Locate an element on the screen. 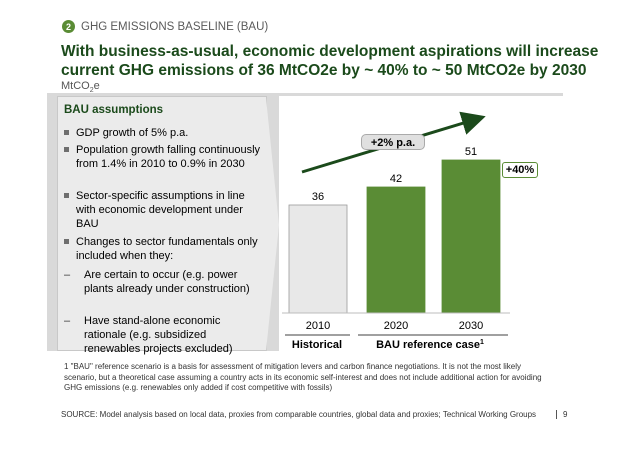  increase-label: +40% is located at coordinates (520, 170).